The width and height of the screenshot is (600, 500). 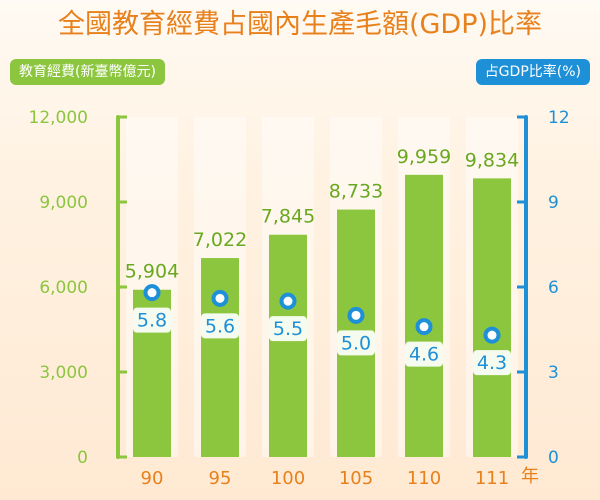 I want to click on rate-value-label: 4.6, so click(x=424, y=355).